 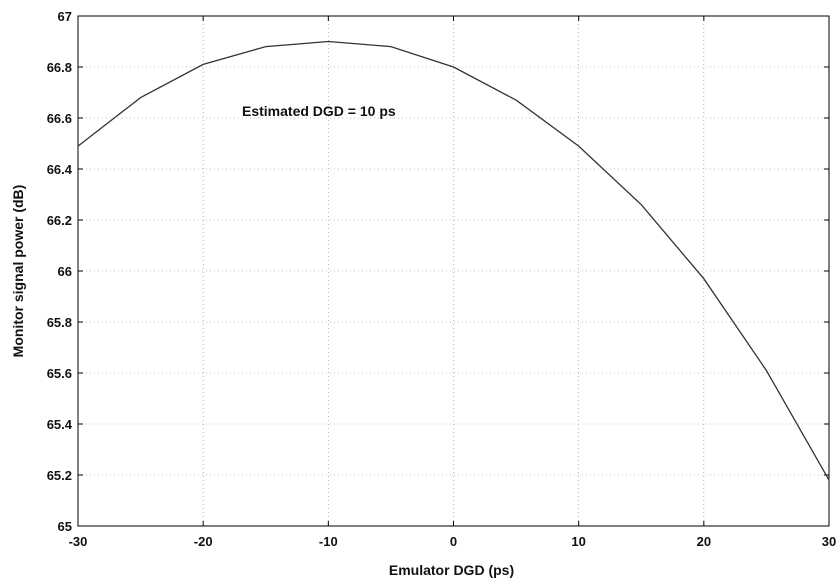 What do you see at coordinates (59, 322) in the screenshot?
I see `y-tick-label: 65.8` at bounding box center [59, 322].